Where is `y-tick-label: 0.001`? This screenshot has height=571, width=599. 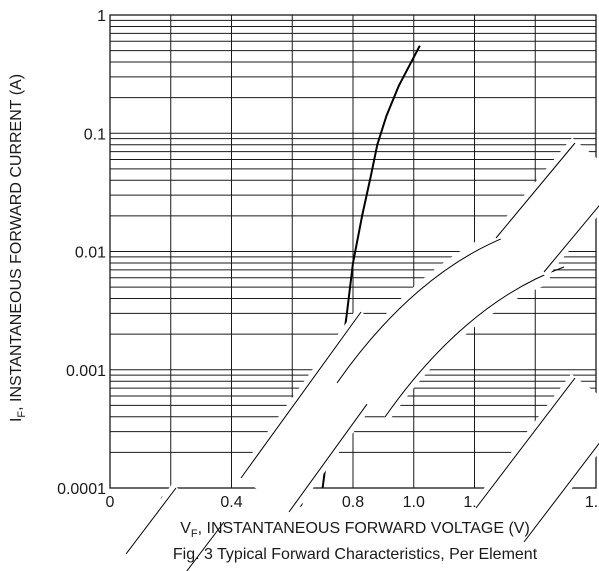 y-tick-label: 0.001 is located at coordinates (86, 371).